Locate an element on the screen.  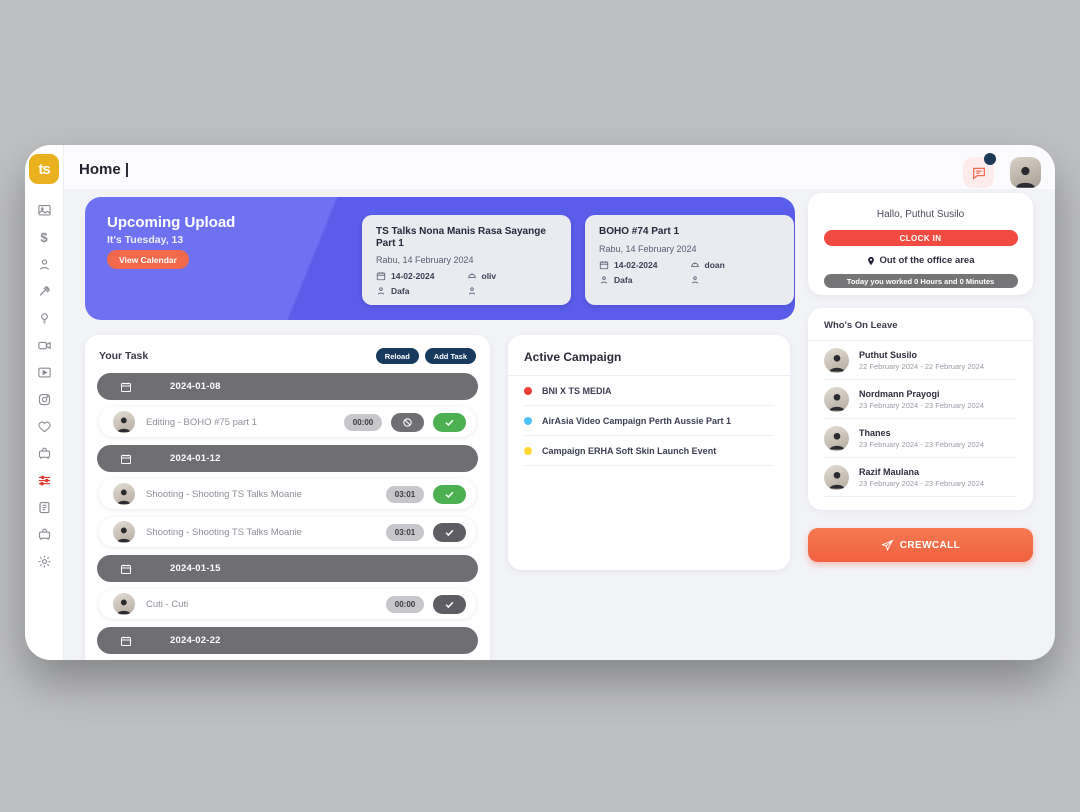
meta-operator-text: doan is located at coordinates (714, 264).